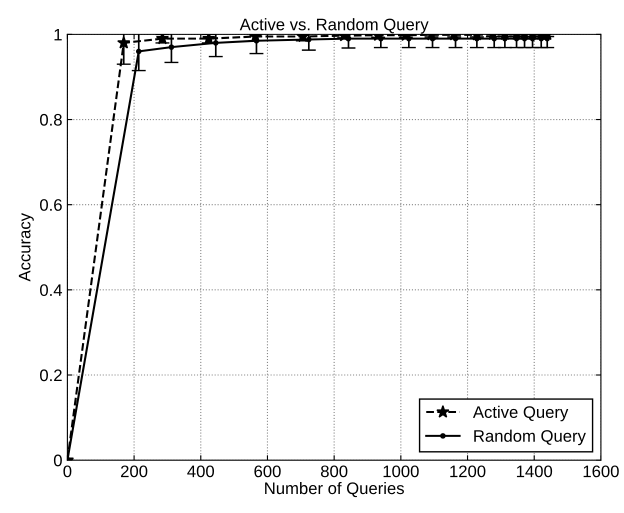 Image resolution: width=624 pixels, height=513 pixels. I want to click on chart-title: Active vs. Random Query, so click(334, 26).